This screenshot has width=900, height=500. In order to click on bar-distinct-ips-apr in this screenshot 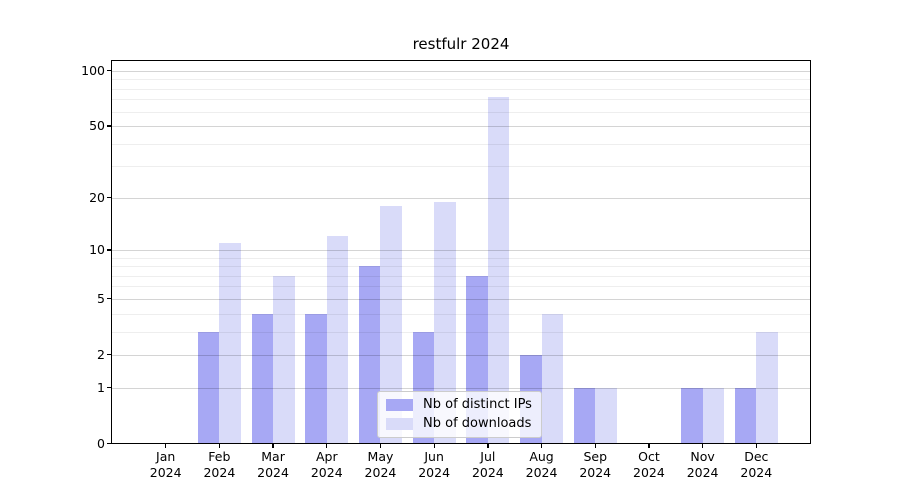, I will do `click(316, 378)`.